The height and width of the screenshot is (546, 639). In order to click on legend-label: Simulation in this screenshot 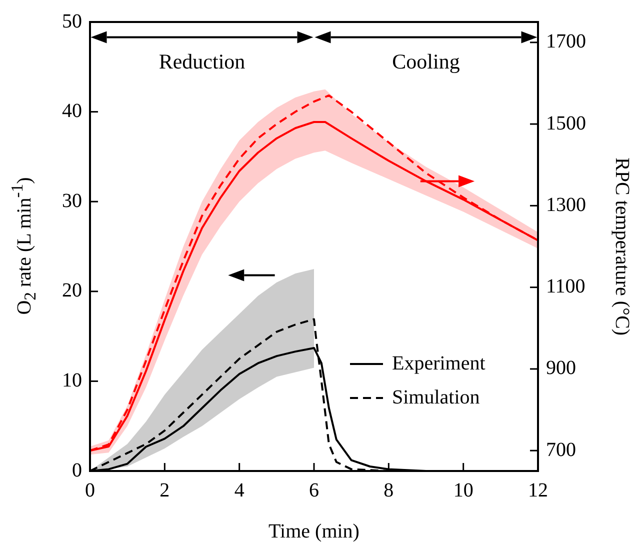, I will do `click(436, 397)`.